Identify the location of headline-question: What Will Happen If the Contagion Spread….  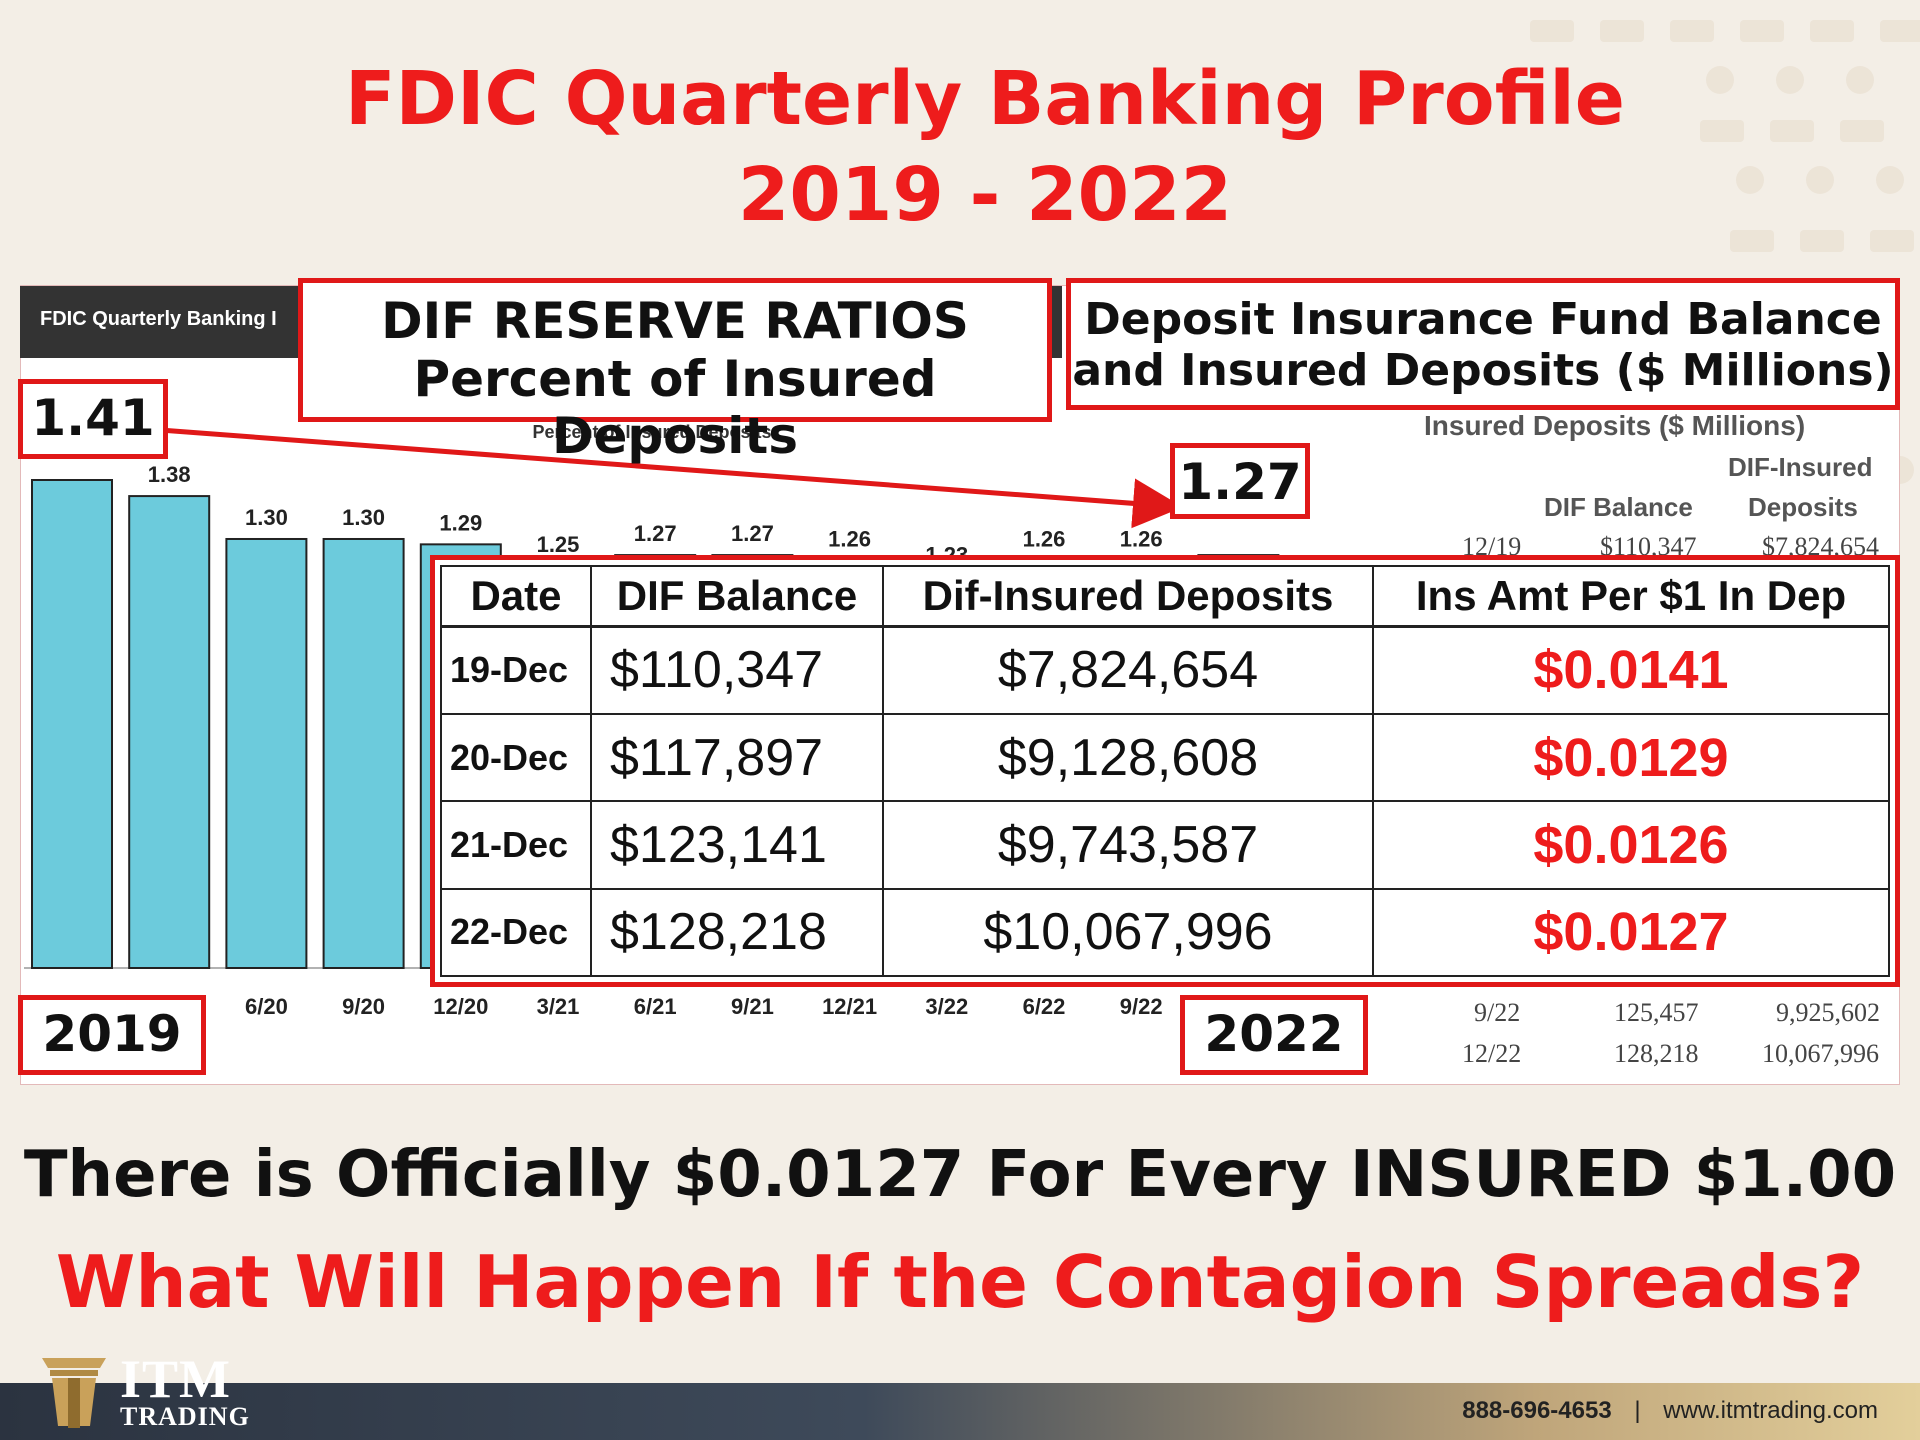
(960, 1282).